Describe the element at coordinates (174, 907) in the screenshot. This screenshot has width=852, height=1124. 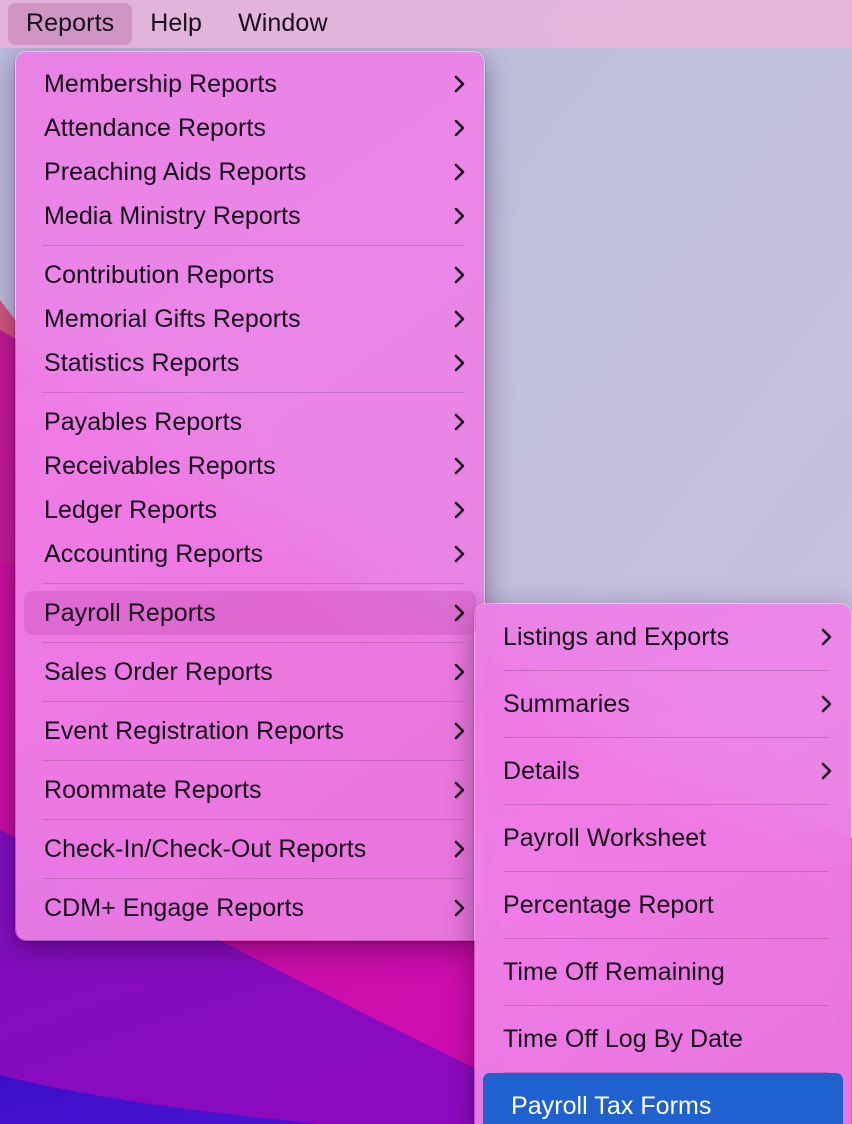
I see `menu-item-label: CDM+ Engage Reports` at that location.